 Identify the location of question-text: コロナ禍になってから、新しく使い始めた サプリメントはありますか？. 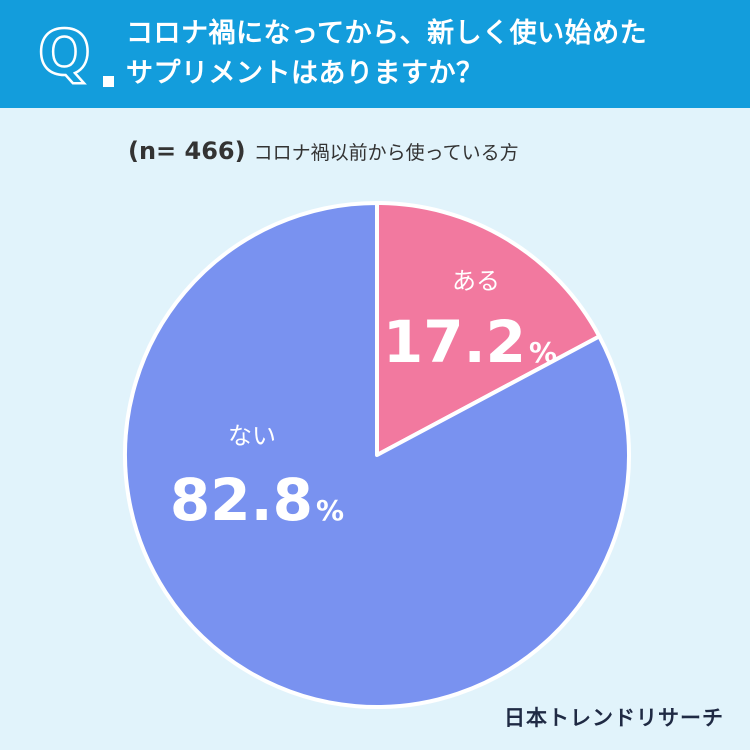
(426, 54).